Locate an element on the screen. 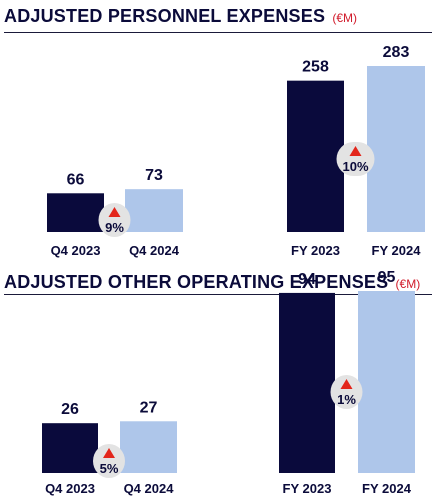 The height and width of the screenshot is (500, 432). data-label: 283 is located at coordinates (396, 52).